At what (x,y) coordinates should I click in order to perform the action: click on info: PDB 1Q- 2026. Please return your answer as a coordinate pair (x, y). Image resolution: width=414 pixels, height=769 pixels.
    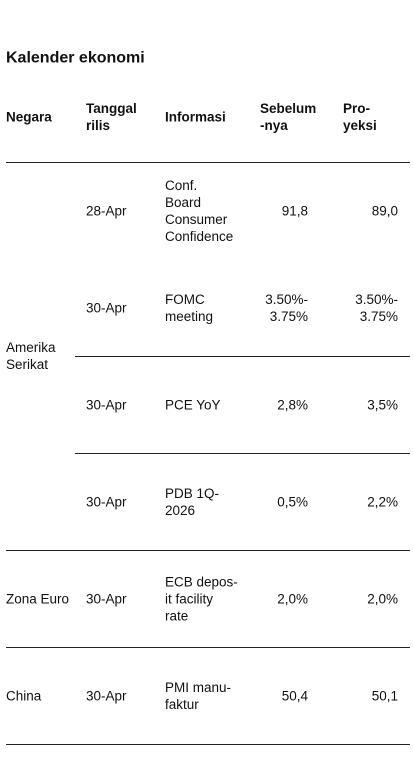
    Looking at the image, I should click on (192, 501).